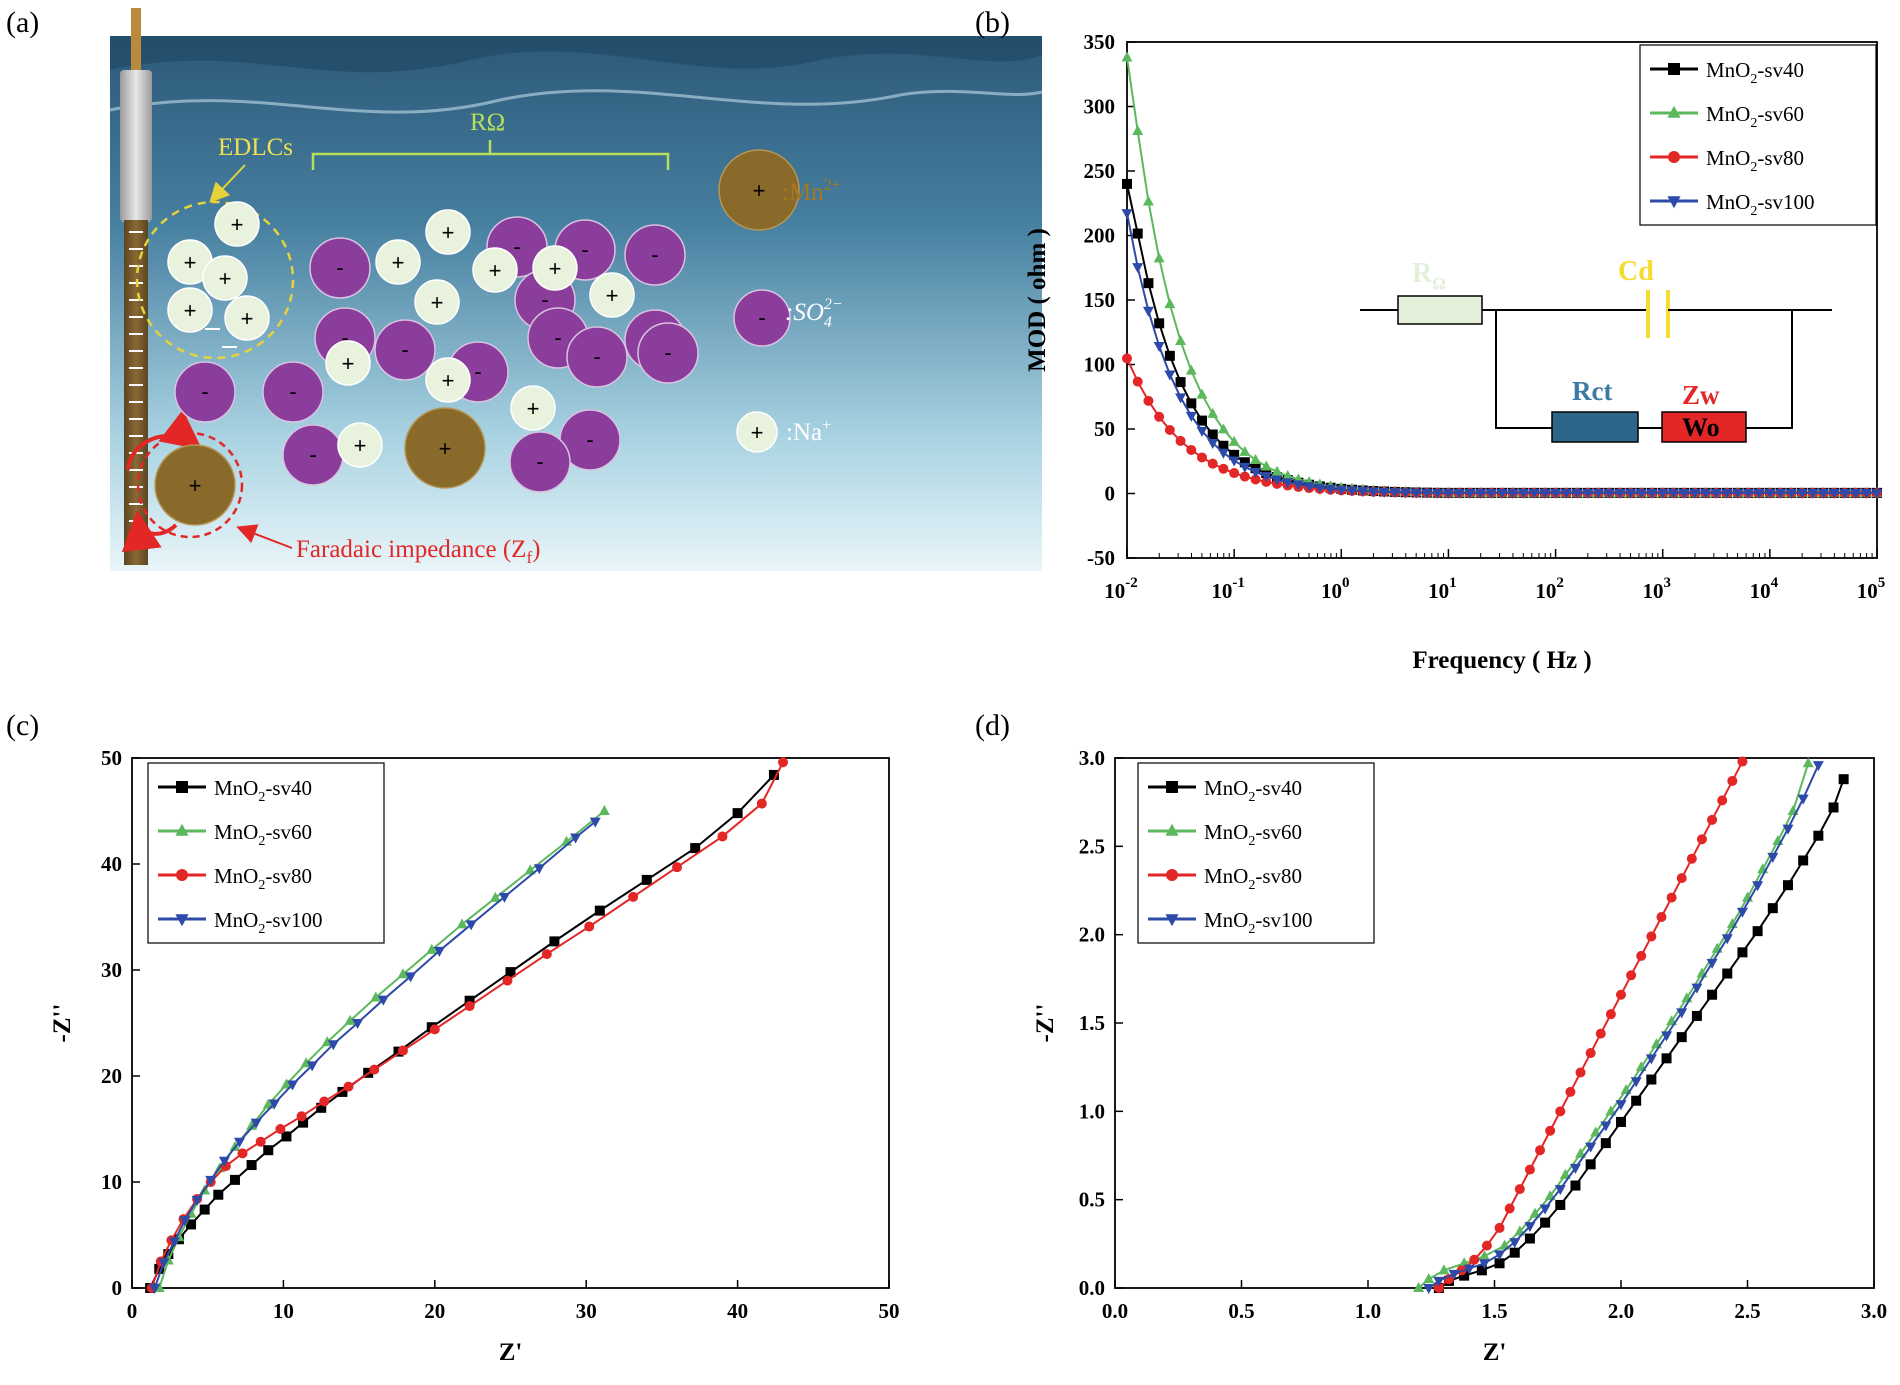 Image resolution: width=1900 pixels, height=1385 pixels. What do you see at coordinates (1101, 558) in the screenshot?
I see `y-tick-label: -50` at bounding box center [1101, 558].